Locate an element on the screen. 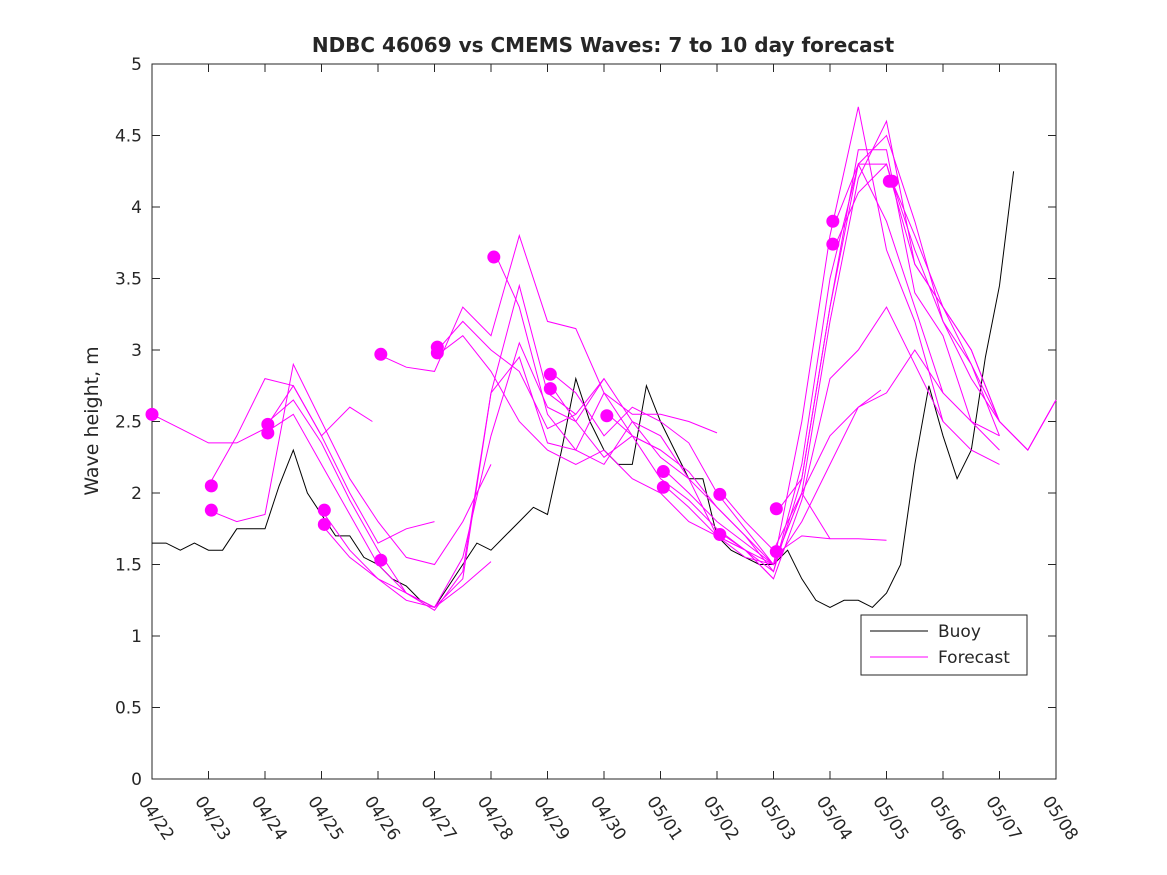 This screenshot has height=875, width=1167. x-tick-label: 04/24 is located at coordinates (269, 819).